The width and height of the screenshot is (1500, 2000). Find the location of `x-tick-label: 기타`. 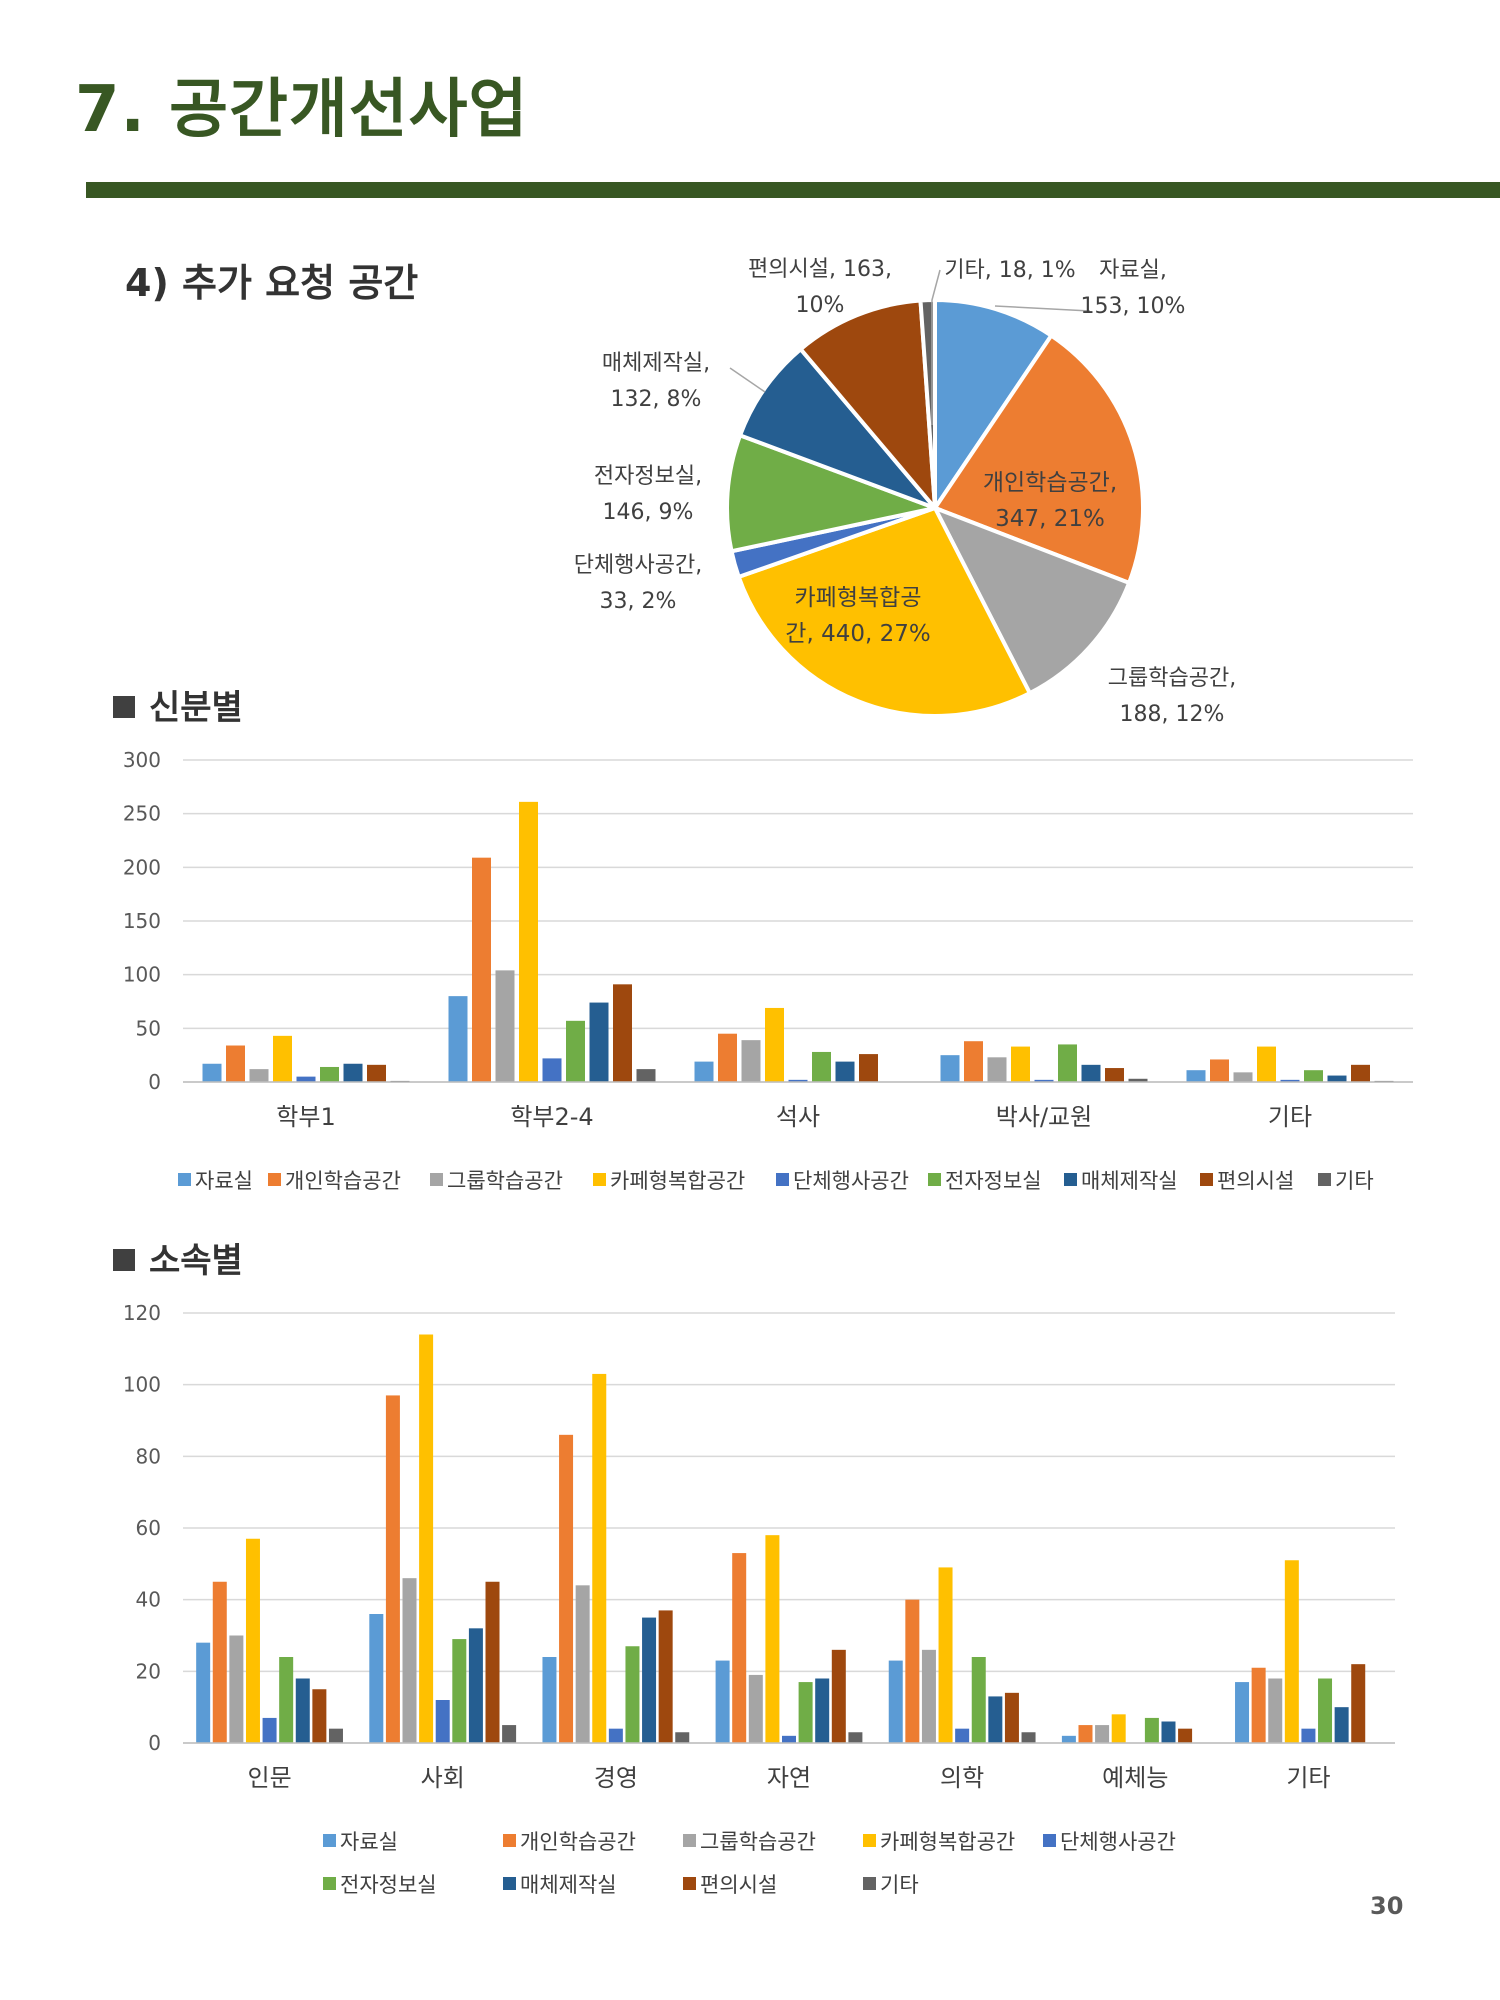

x-tick-label: 기타 is located at coordinates (1308, 1778).